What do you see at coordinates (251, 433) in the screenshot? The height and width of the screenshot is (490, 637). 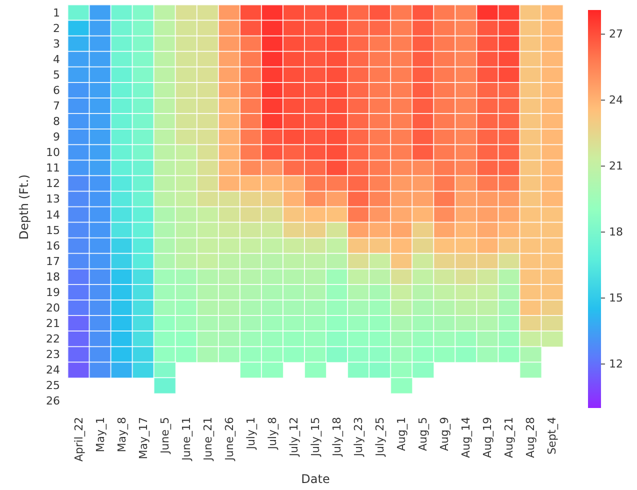 I see `x-tick-label: July_1` at bounding box center [251, 433].